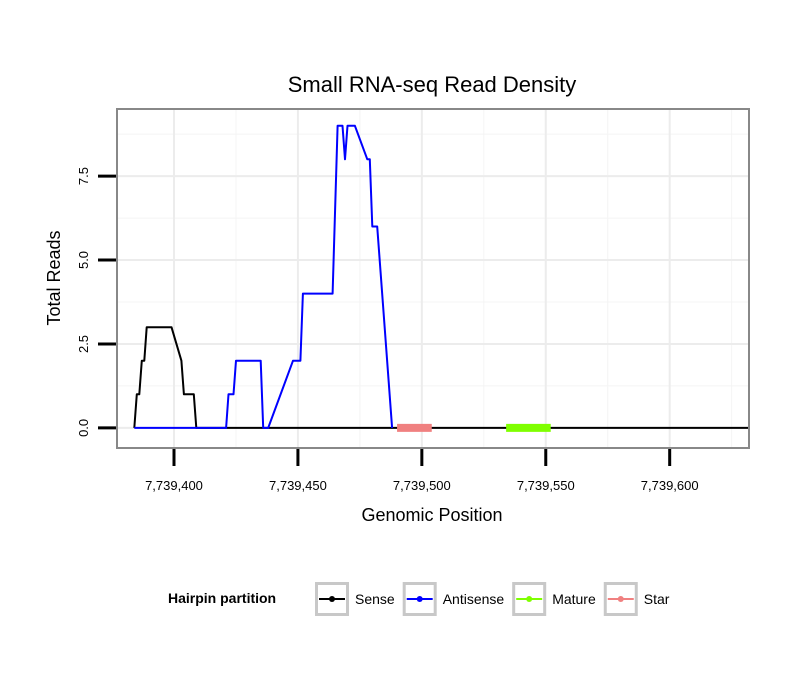  I want to click on legend-label: Mature, so click(574, 599).